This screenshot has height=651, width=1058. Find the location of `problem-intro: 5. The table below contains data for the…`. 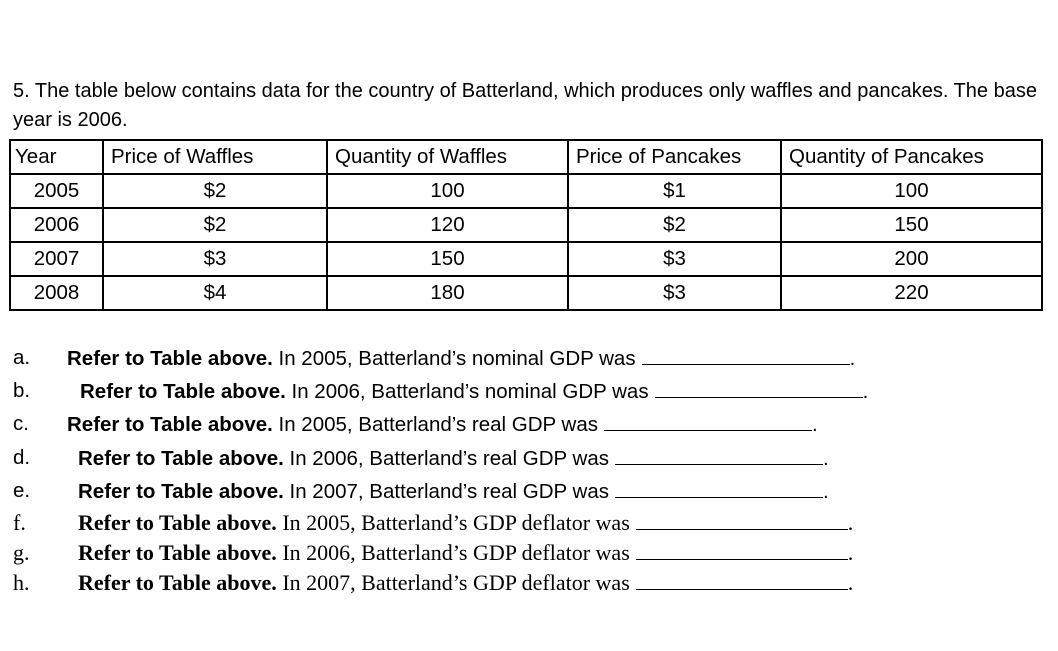

problem-intro: 5. The table below contains data for the… is located at coordinates (525, 105).